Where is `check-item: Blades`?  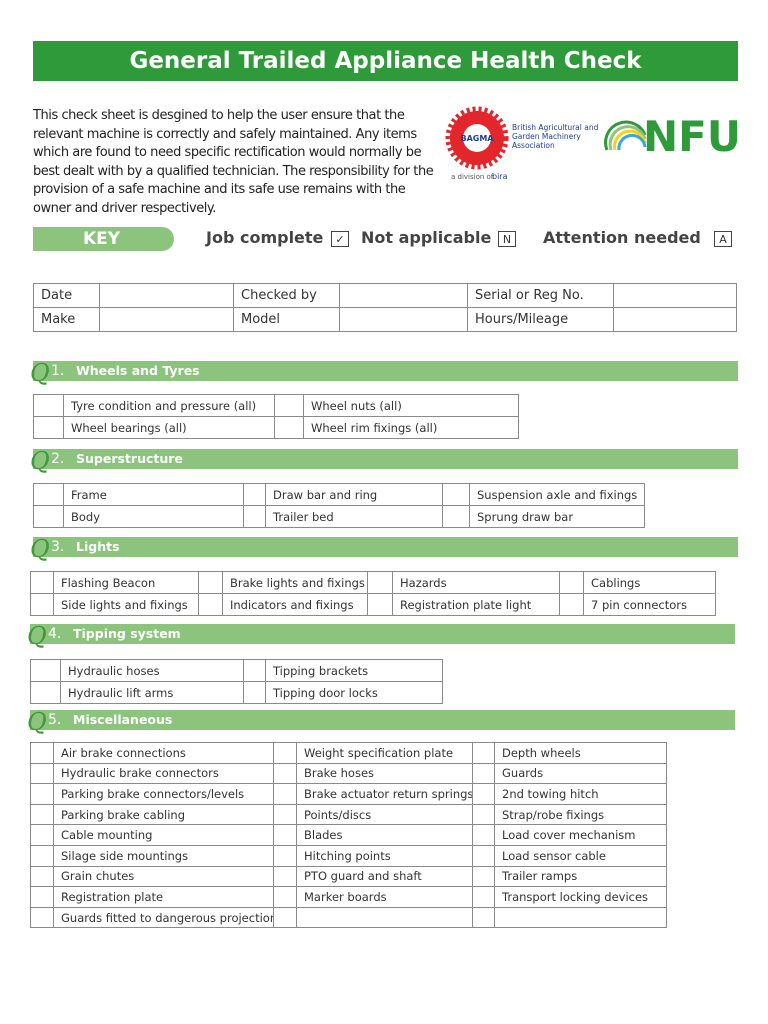 check-item: Blades is located at coordinates (384, 835).